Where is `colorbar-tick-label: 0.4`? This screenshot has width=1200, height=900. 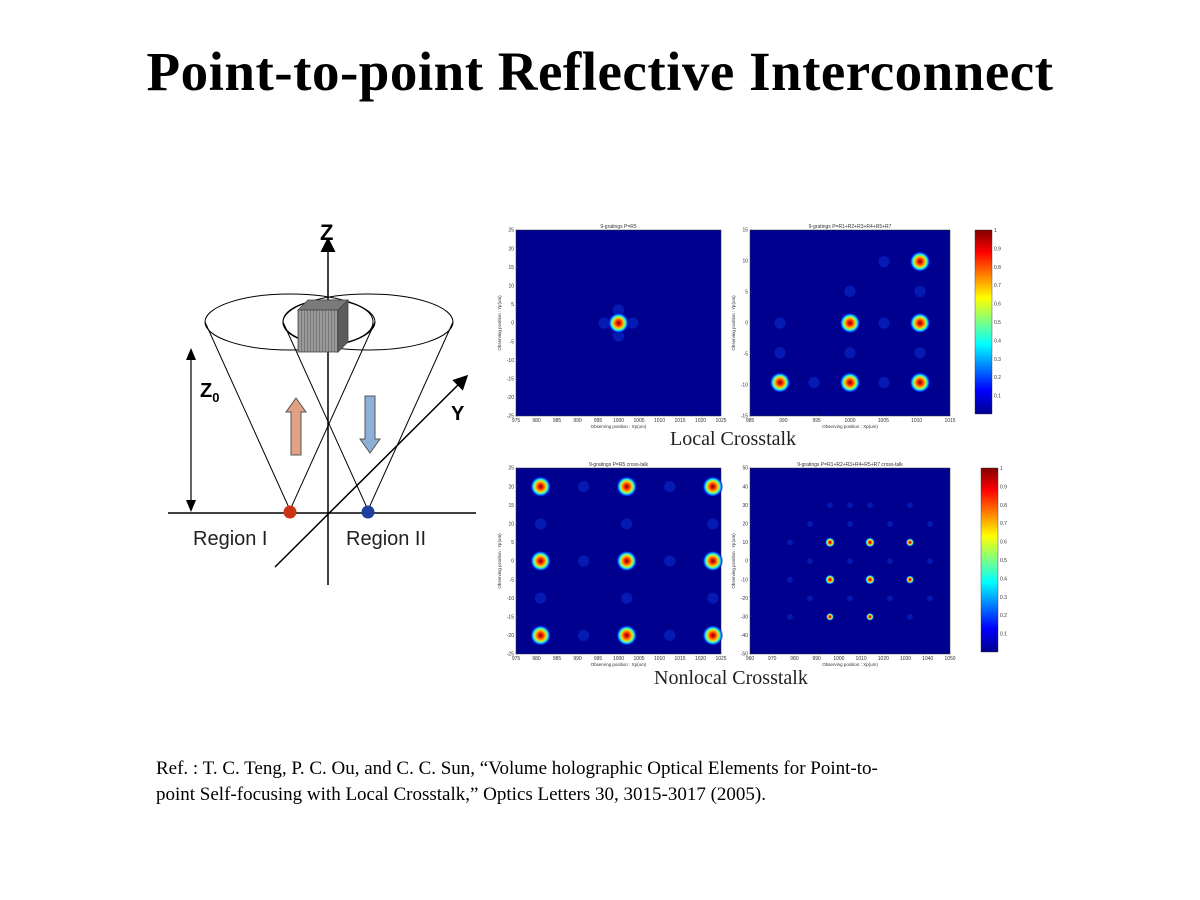 colorbar-tick-label: 0.4 is located at coordinates (1003, 579).